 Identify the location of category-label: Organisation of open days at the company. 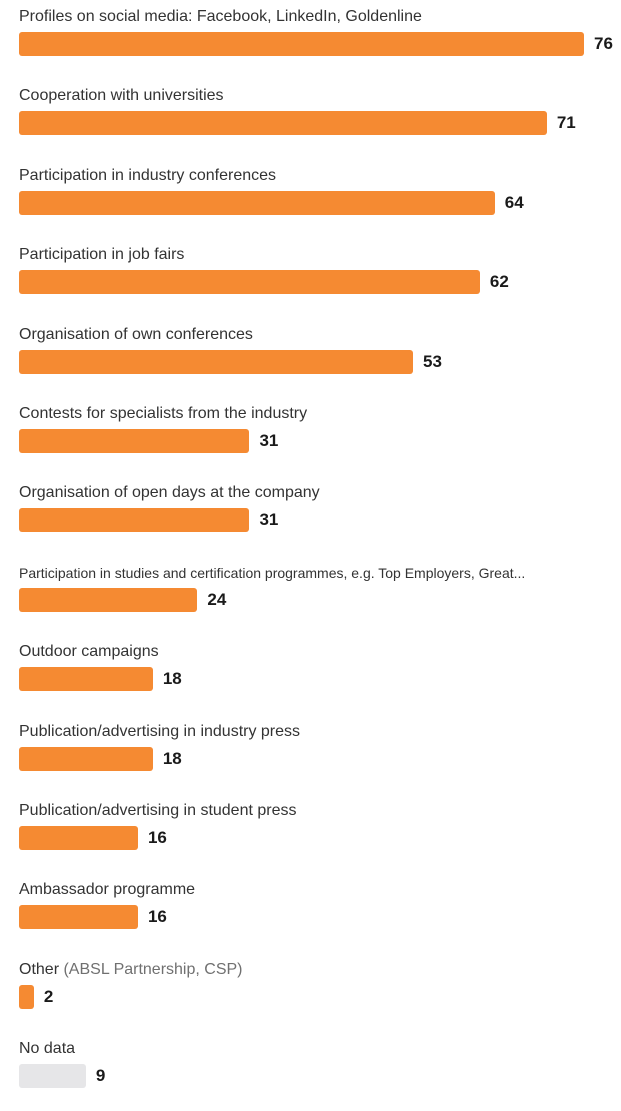
(169, 493).